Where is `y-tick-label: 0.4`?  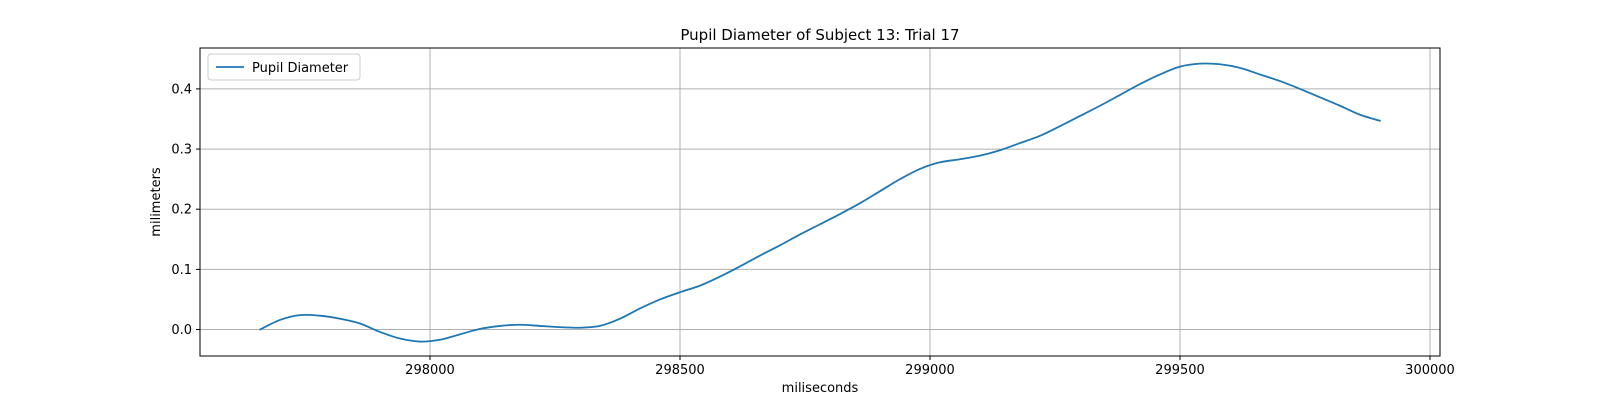 y-tick-label: 0.4 is located at coordinates (181, 89).